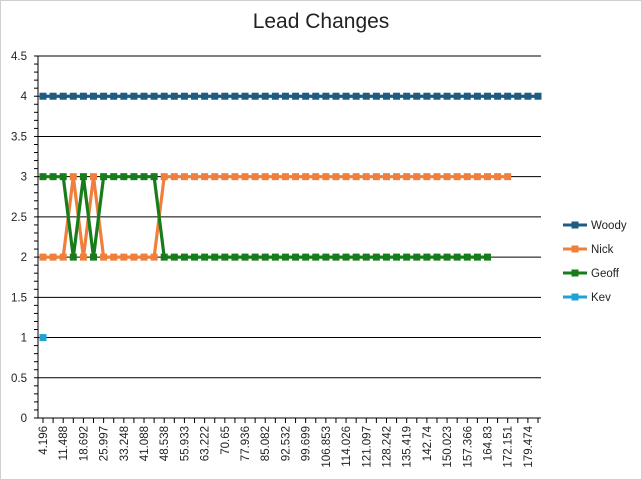 This screenshot has width=642, height=480. I want to click on y-tick-label: 0, so click(24, 419).